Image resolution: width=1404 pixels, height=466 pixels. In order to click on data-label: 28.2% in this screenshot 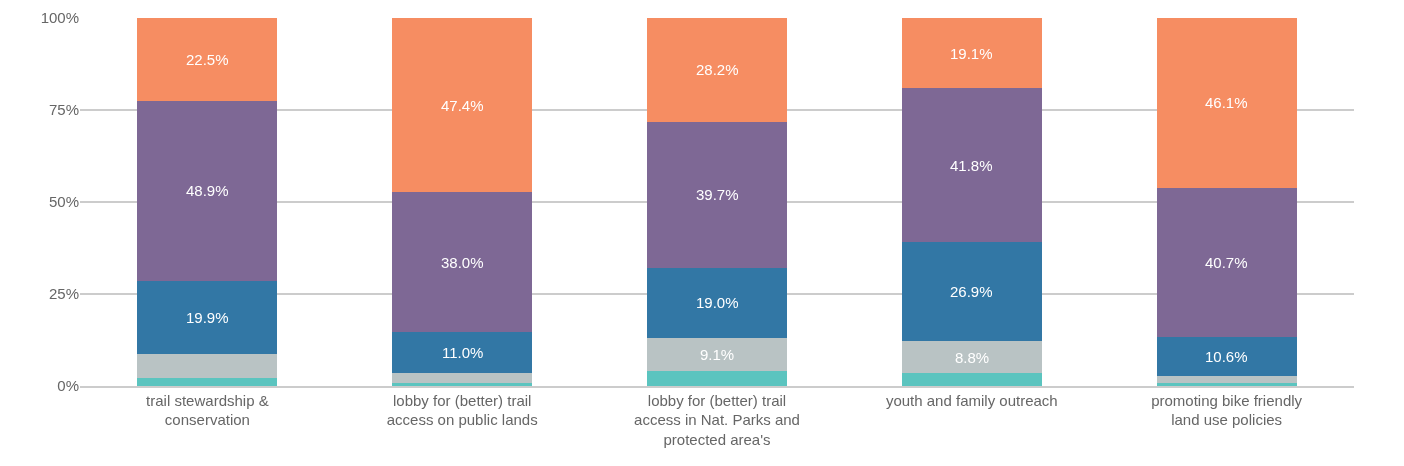, I will do `click(717, 69)`.